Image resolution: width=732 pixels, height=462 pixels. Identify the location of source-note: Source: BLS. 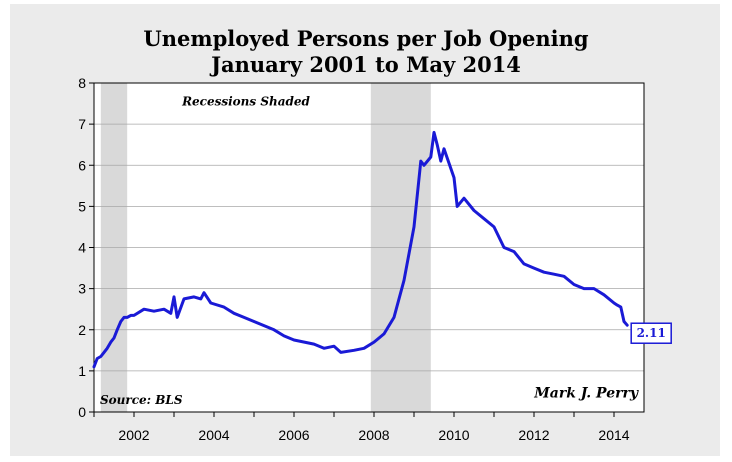
(141, 400).